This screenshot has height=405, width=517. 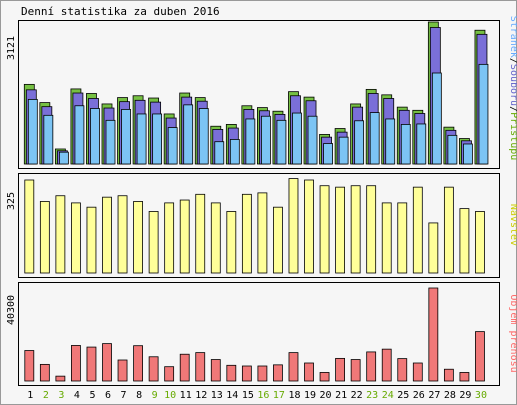 I want to click on day-label-28: 28, so click(x=450, y=395).